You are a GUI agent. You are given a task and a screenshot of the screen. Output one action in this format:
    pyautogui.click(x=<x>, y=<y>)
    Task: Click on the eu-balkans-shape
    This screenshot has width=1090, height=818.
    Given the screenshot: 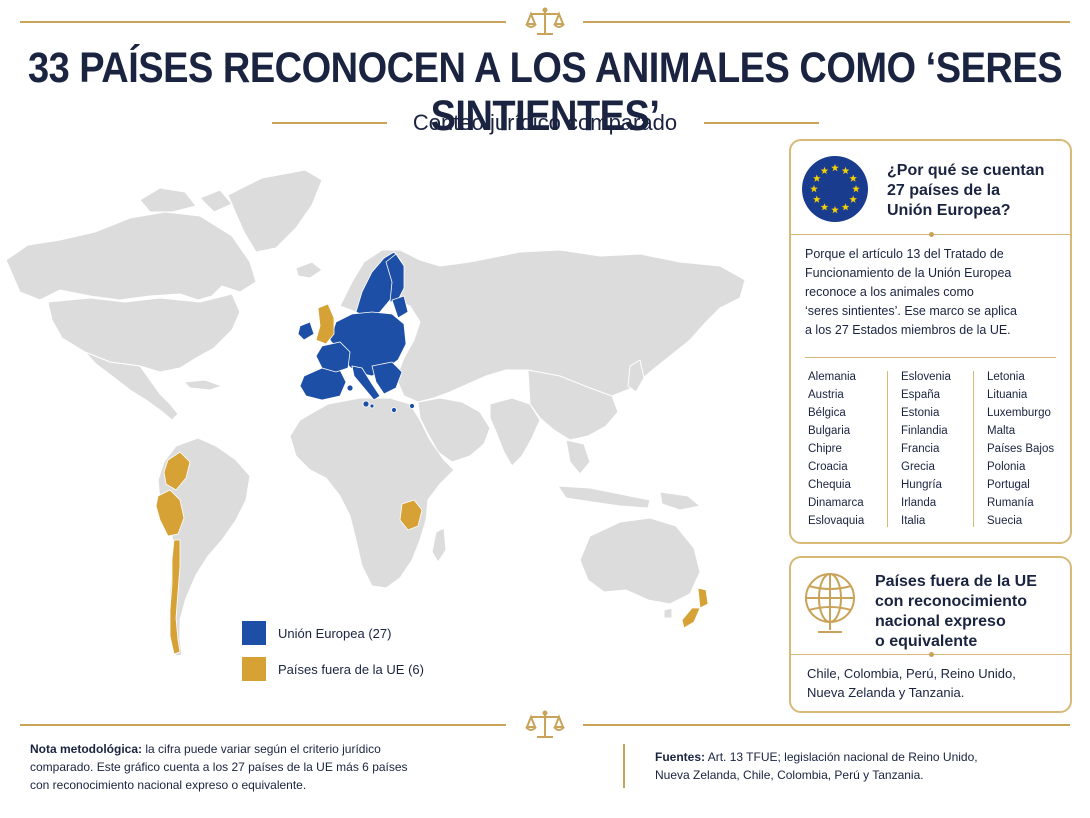 What is the action you would take?
    pyautogui.click(x=387, y=378)
    